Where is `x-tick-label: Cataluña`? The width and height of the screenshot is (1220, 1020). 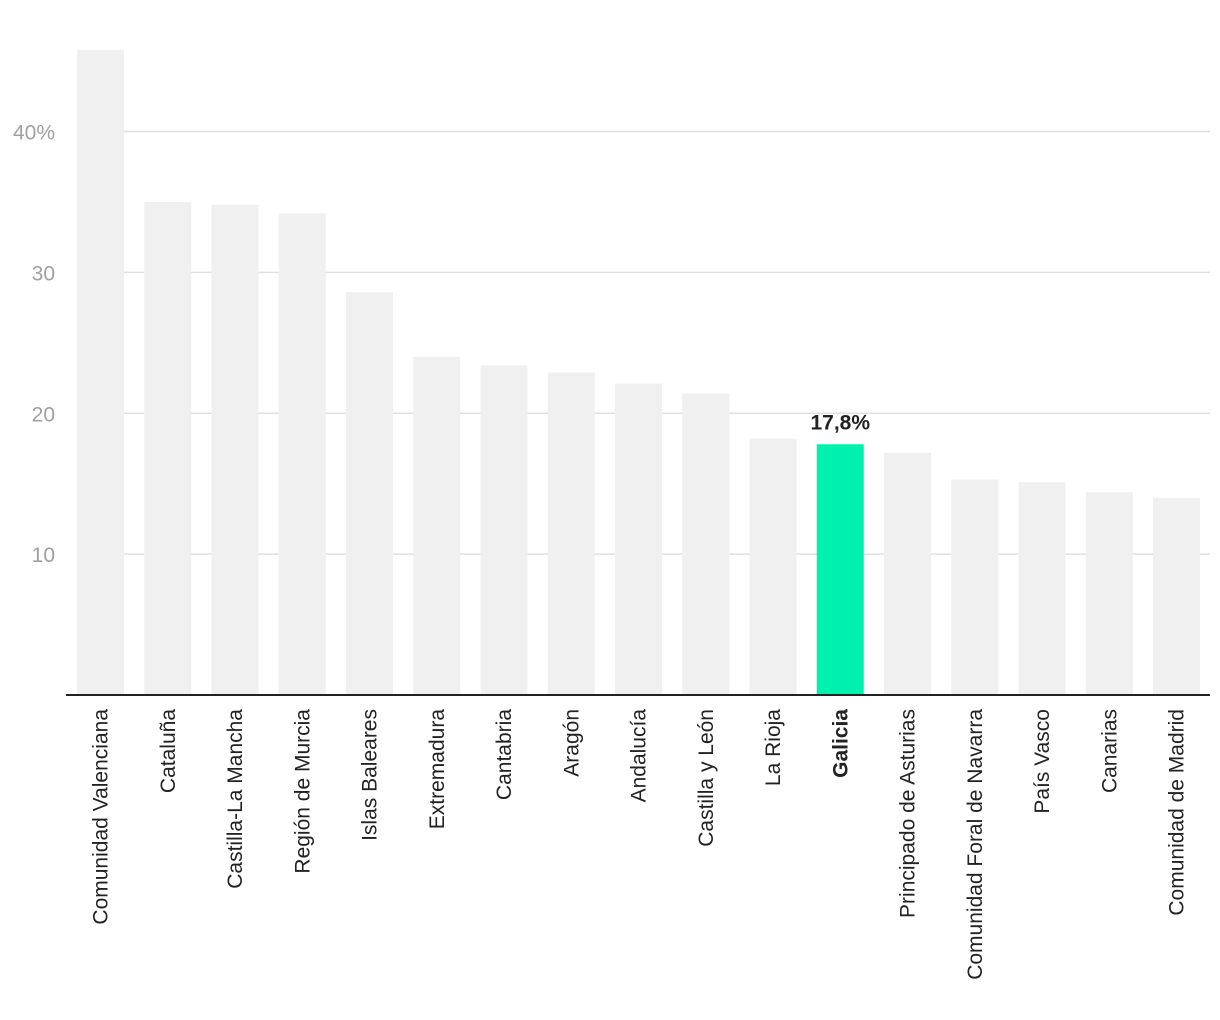 x-tick-label: Cataluña is located at coordinates (168, 751).